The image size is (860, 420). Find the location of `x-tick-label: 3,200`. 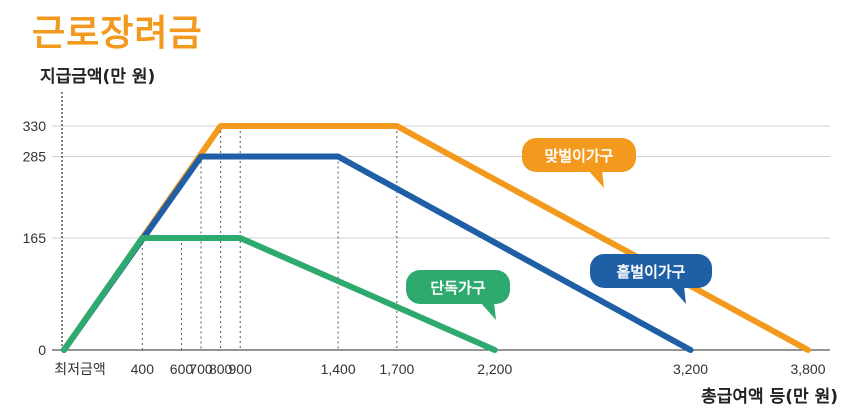

x-tick-label: 3,200 is located at coordinates (690, 369).